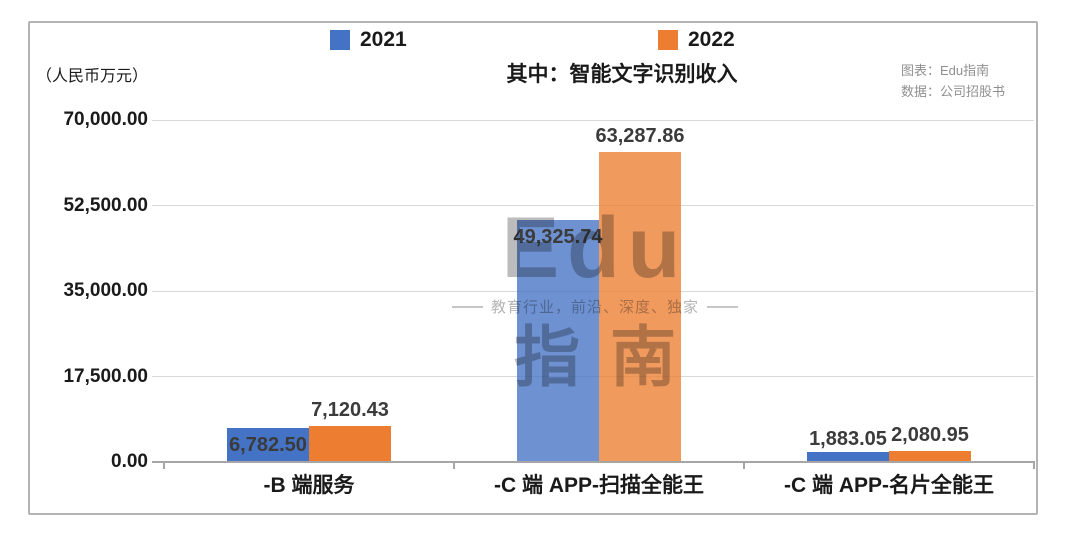 This screenshot has width=1080, height=555. Describe the element at coordinates (848, 456) in the screenshot. I see `bar-2021--C 端 APP-名片全能王` at that location.